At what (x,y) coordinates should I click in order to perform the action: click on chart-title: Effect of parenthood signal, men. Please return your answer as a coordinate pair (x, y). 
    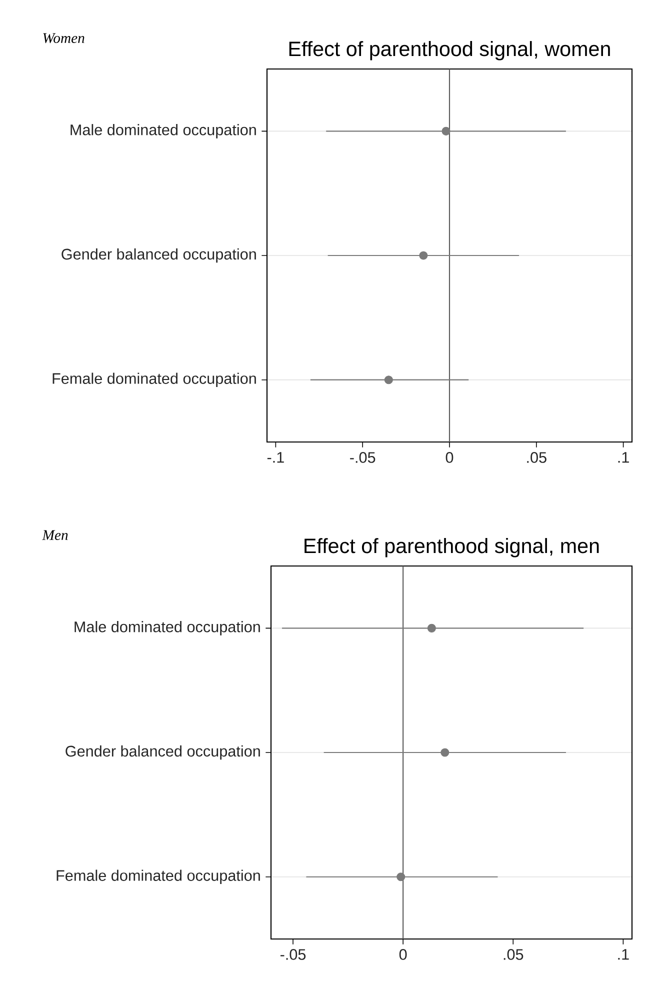
    Looking at the image, I should click on (451, 548).